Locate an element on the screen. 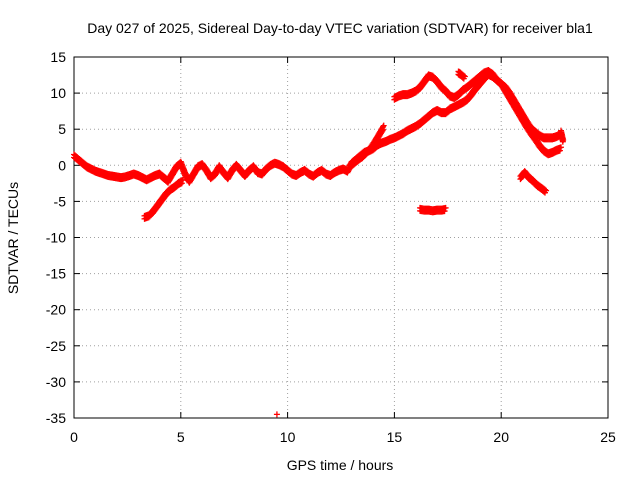  x-axis-label: GPS time / hours is located at coordinates (340, 465).